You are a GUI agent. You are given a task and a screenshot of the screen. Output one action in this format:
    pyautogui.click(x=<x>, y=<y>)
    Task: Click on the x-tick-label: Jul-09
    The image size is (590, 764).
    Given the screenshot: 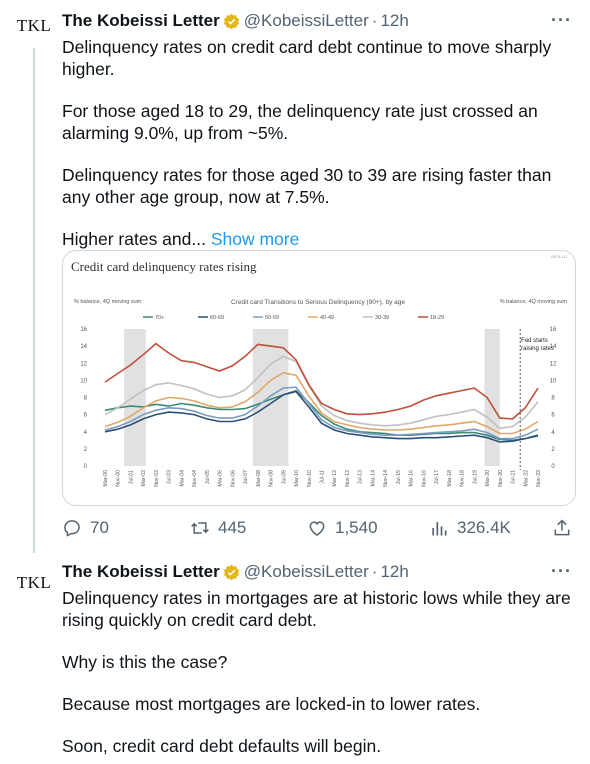 What is the action you would take?
    pyautogui.click(x=284, y=477)
    